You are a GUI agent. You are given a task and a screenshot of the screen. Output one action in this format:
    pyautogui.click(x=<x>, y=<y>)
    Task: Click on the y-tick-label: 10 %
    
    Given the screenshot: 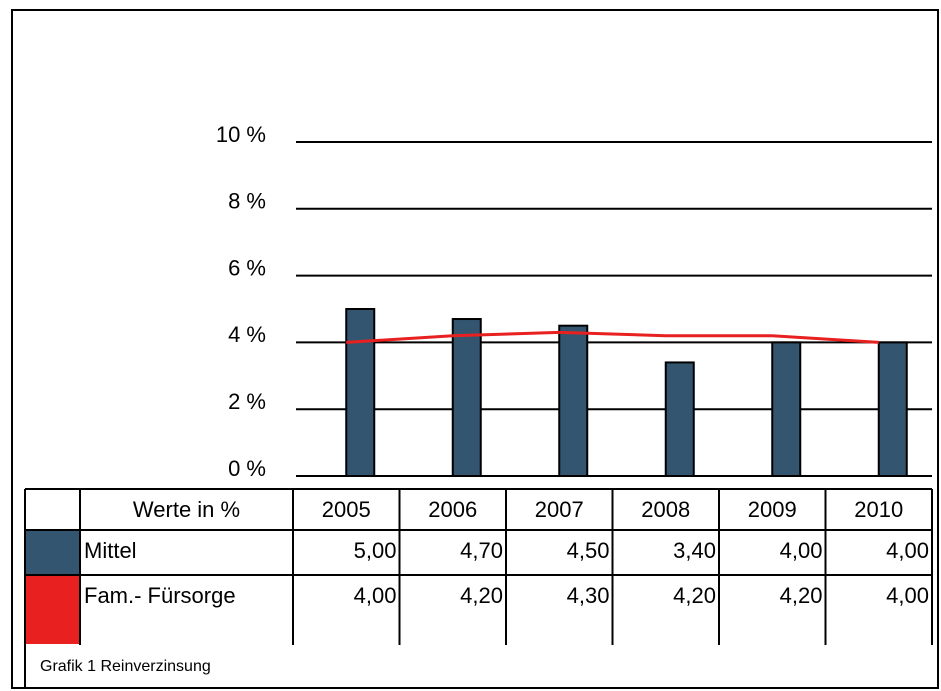 What is the action you would take?
    pyautogui.click(x=241, y=134)
    